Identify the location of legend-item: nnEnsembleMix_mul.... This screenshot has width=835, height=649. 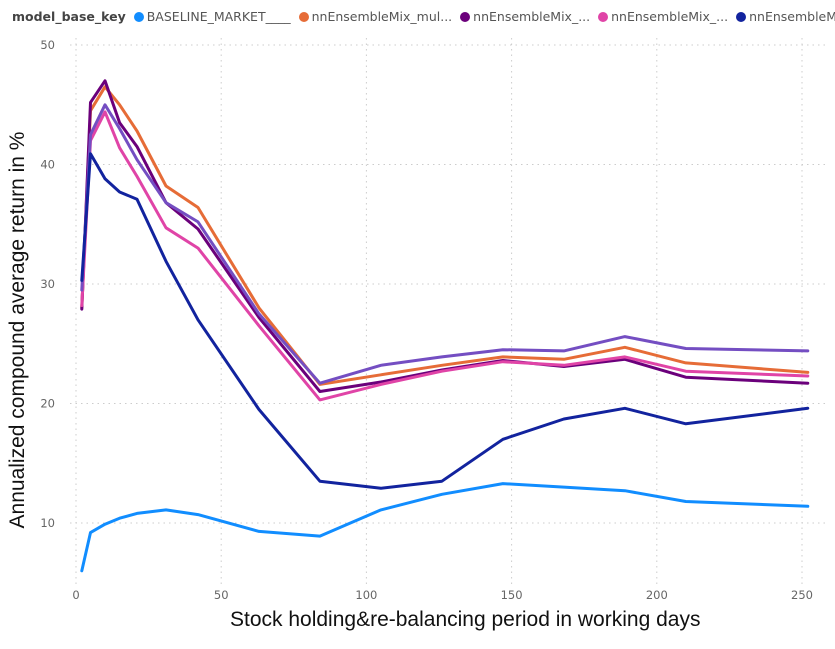
(375, 16).